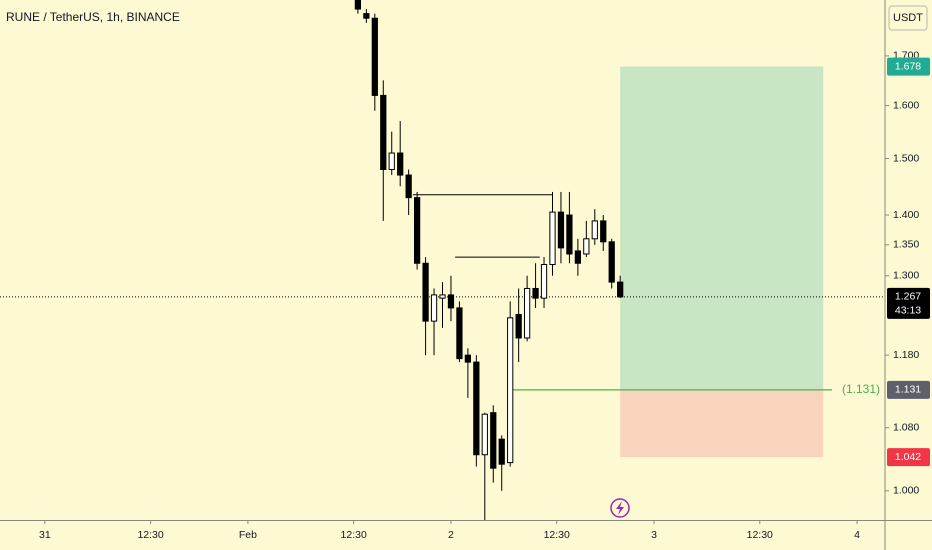 The width and height of the screenshot is (932, 550). What do you see at coordinates (906, 355) in the screenshot?
I see `y-tick-label: 1.180` at bounding box center [906, 355].